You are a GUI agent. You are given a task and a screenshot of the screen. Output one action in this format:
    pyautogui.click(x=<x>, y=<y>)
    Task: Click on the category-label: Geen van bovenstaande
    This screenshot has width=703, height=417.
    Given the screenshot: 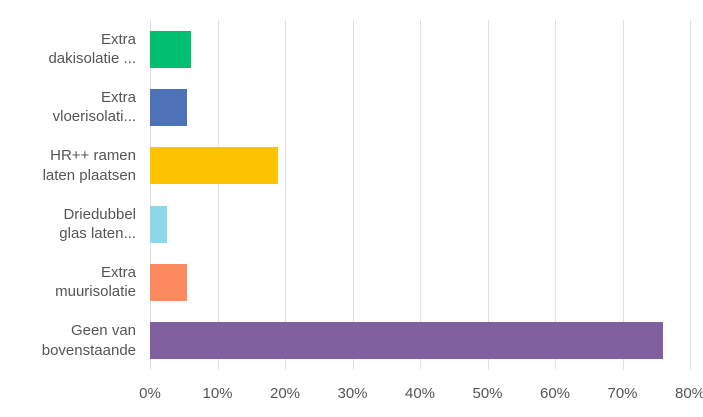 What is the action you would take?
    pyautogui.click(x=88, y=340)
    